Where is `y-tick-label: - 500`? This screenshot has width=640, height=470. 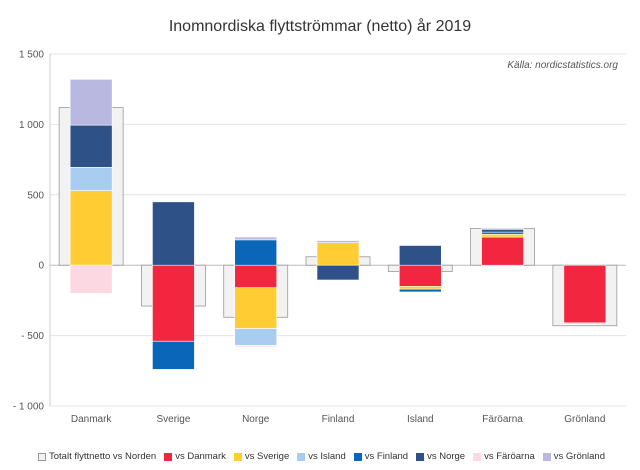
y-tick-label: - 500 is located at coordinates (32, 336).